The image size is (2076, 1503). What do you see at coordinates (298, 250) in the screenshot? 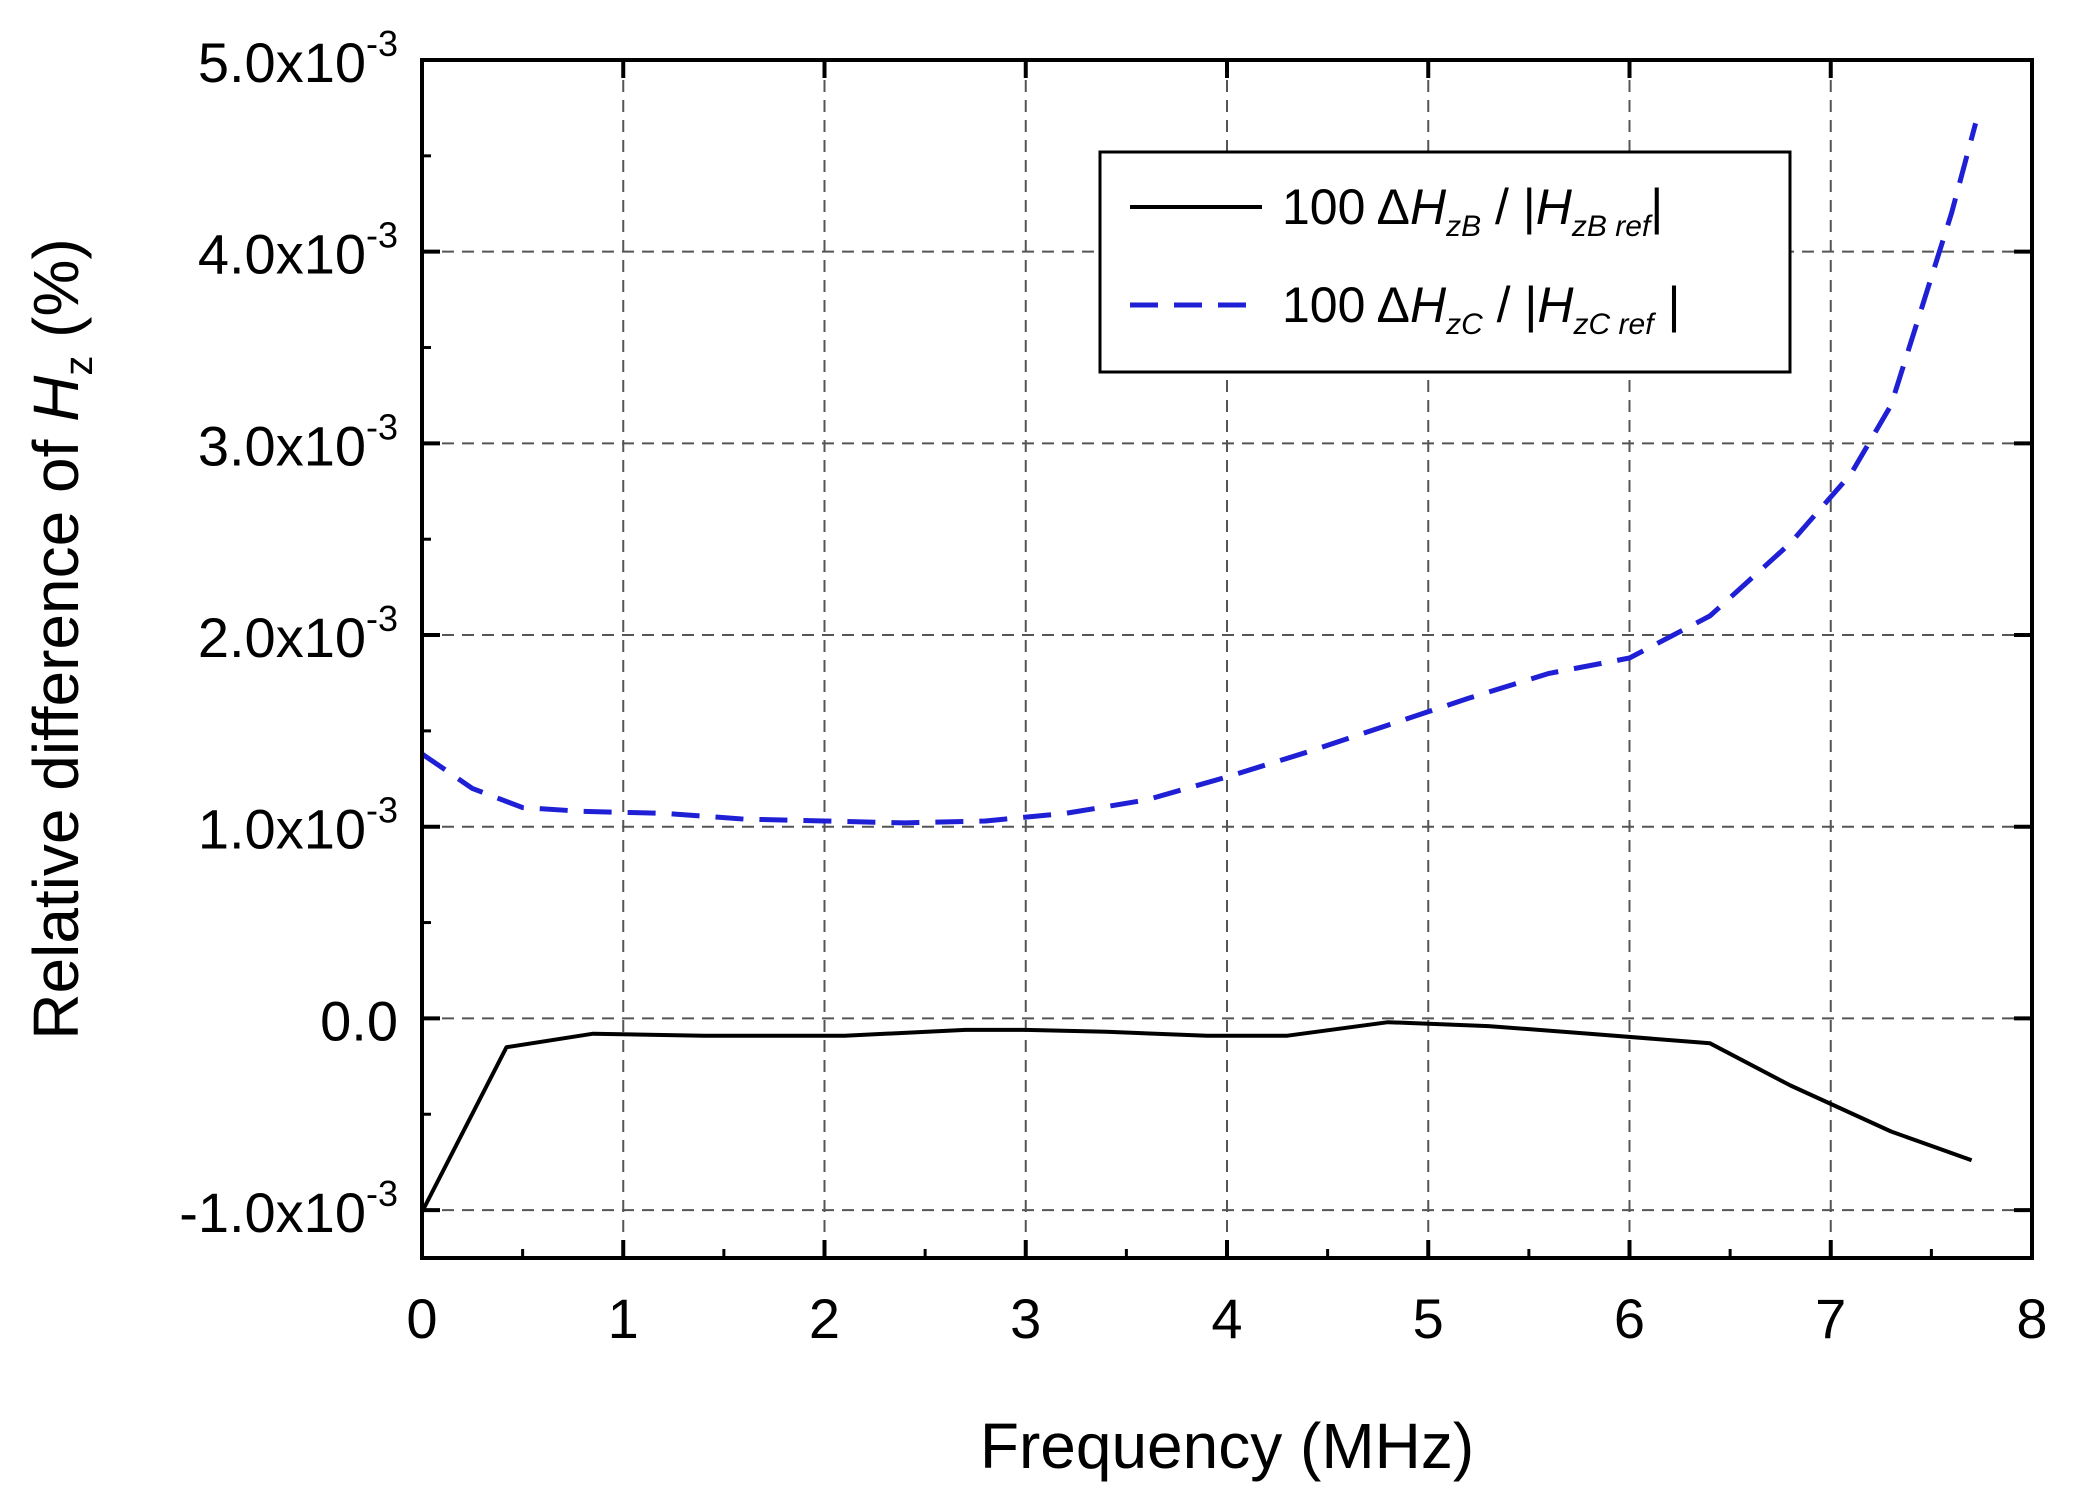
I see `y-tick-label: 4.0x10⁻³` at bounding box center [298, 250].